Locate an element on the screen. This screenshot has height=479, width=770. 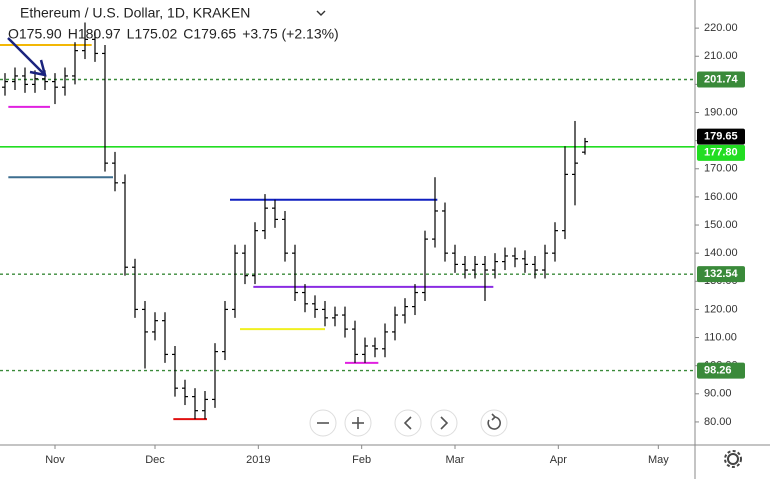
y-tick-label: 150.00 is located at coordinates (721, 225).